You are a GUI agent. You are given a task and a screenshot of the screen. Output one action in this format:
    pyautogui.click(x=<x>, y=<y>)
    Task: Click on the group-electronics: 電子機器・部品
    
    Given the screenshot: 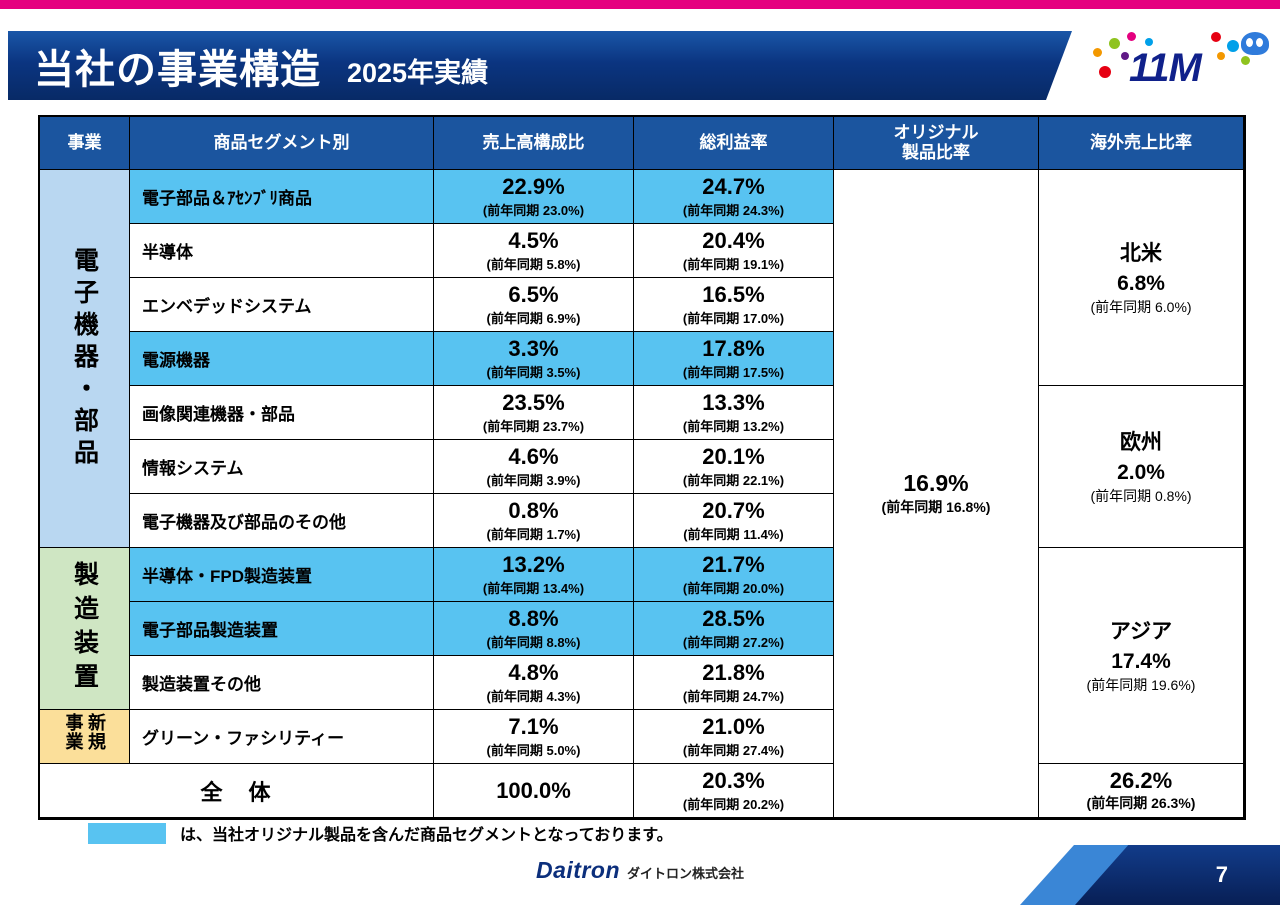 What is the action you would take?
    pyautogui.click(x=85, y=359)
    